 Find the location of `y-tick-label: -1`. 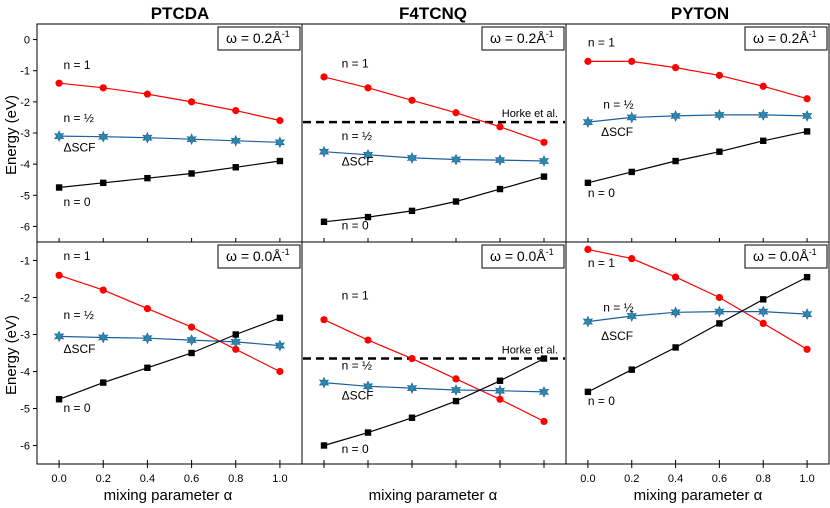

y-tick-label: -1 is located at coordinates (25, 72).